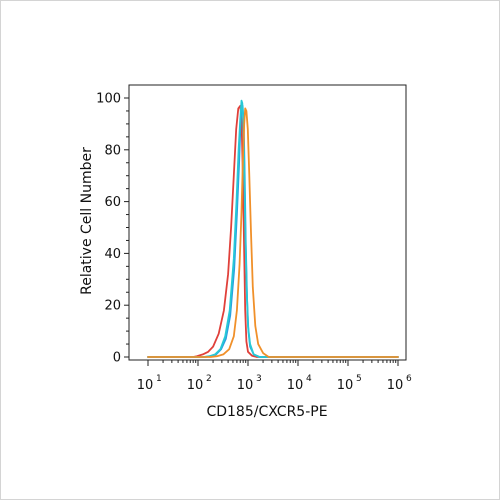 This screenshot has height=501, width=500. I want to click on y-tick-label: 100, so click(108, 99).